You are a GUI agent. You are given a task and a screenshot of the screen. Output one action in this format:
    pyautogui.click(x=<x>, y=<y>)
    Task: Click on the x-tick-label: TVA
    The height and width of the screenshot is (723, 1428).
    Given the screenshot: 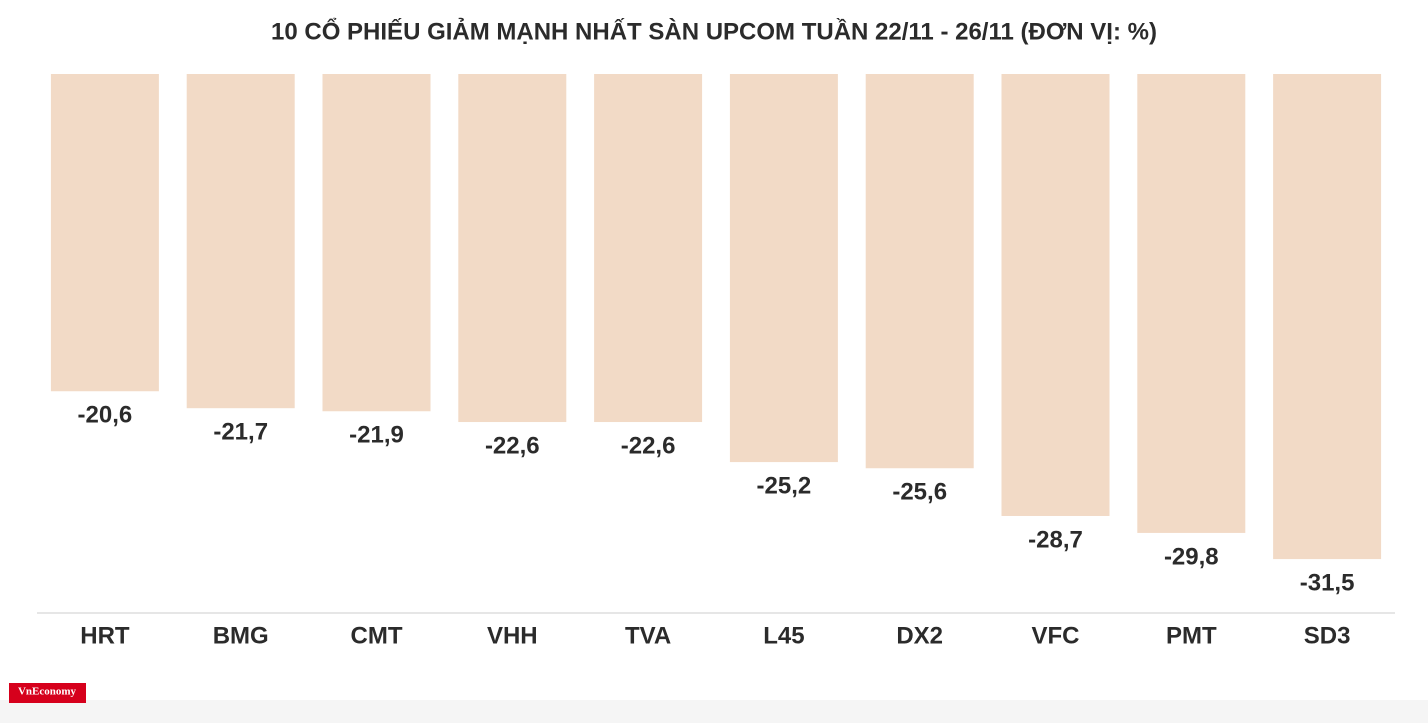 What is the action you would take?
    pyautogui.click(x=648, y=635)
    